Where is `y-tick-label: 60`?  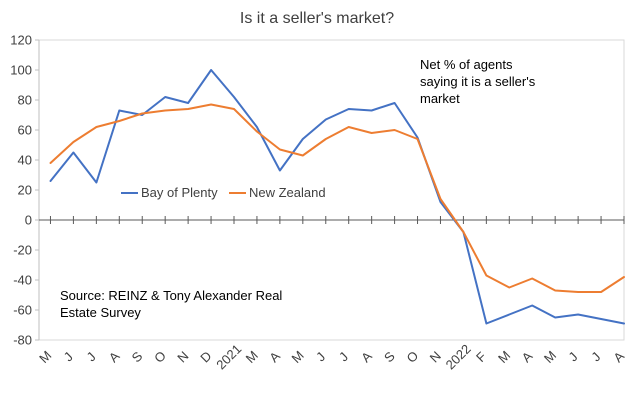 y-tick-label: 60 is located at coordinates (25, 130).